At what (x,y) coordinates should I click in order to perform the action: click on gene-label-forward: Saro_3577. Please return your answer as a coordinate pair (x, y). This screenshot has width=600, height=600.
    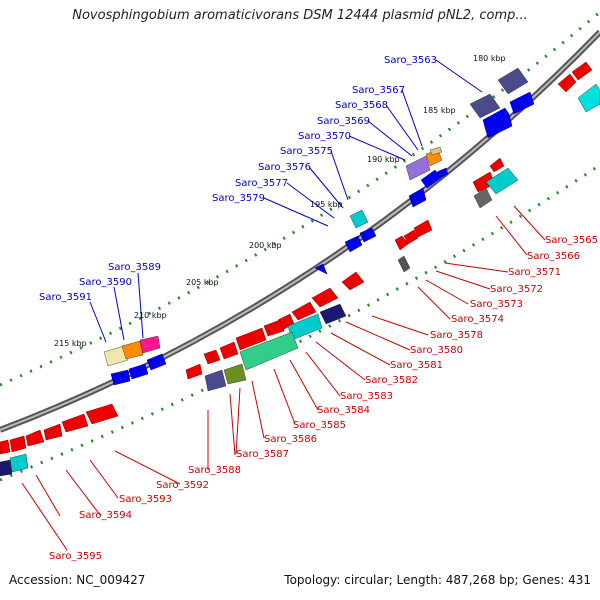
    Looking at the image, I should click on (261, 183).